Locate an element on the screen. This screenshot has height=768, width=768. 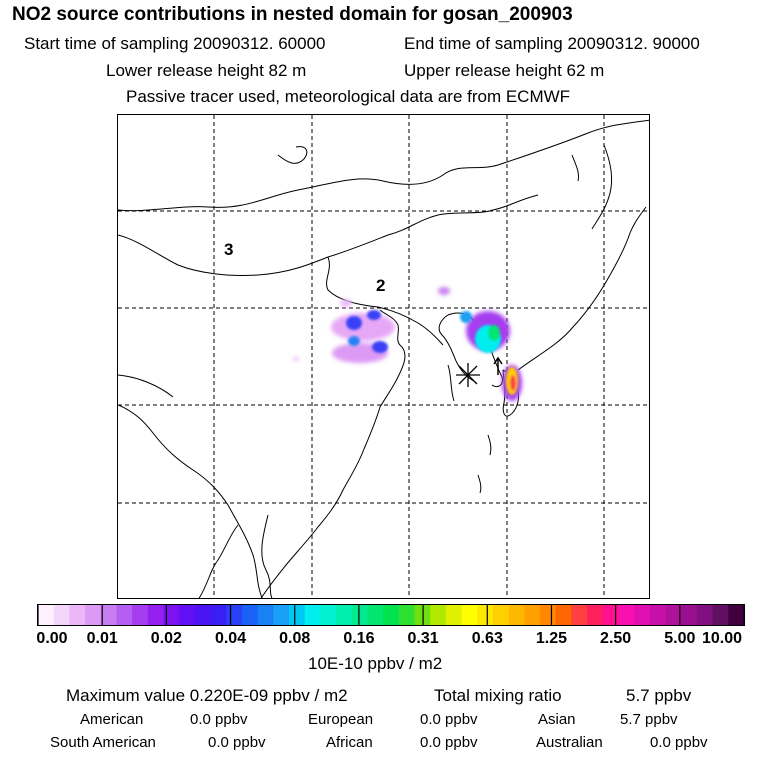
colorbar-tick-label: 0.16 is located at coordinates (359, 638).